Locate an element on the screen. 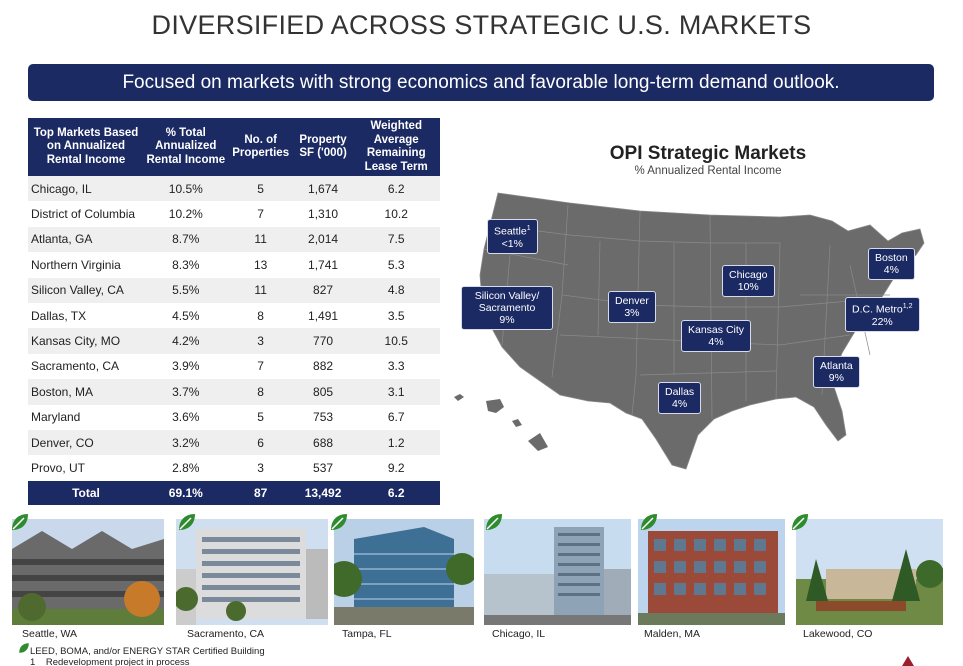  cell-sf: 805 is located at coordinates (323, 392).